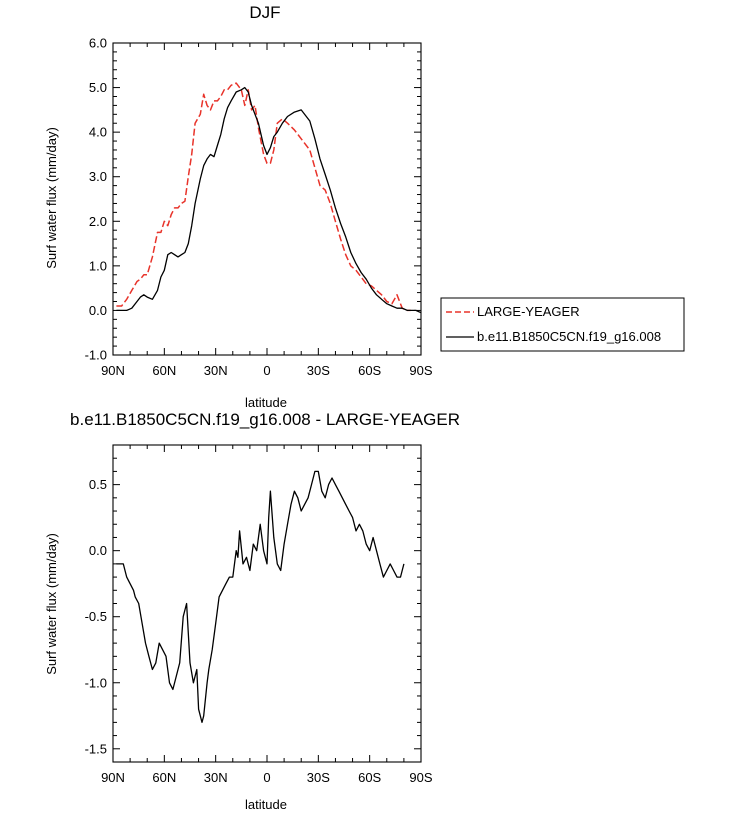 The image size is (733, 820). What do you see at coordinates (266, 402) in the screenshot?
I see `x-axis-label-top: latitude` at bounding box center [266, 402].